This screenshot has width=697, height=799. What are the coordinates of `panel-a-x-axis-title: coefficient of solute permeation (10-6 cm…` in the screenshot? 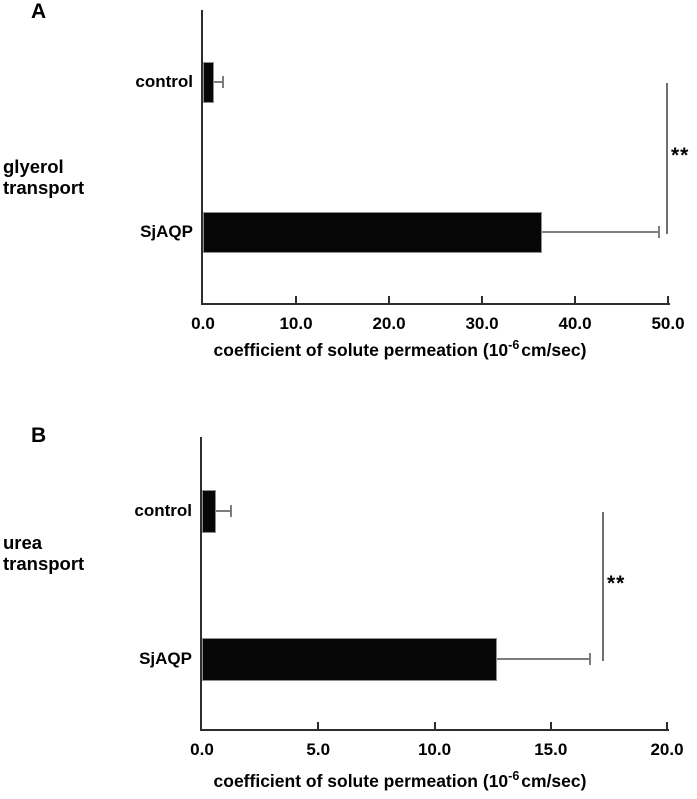 It's located at (398, 349).